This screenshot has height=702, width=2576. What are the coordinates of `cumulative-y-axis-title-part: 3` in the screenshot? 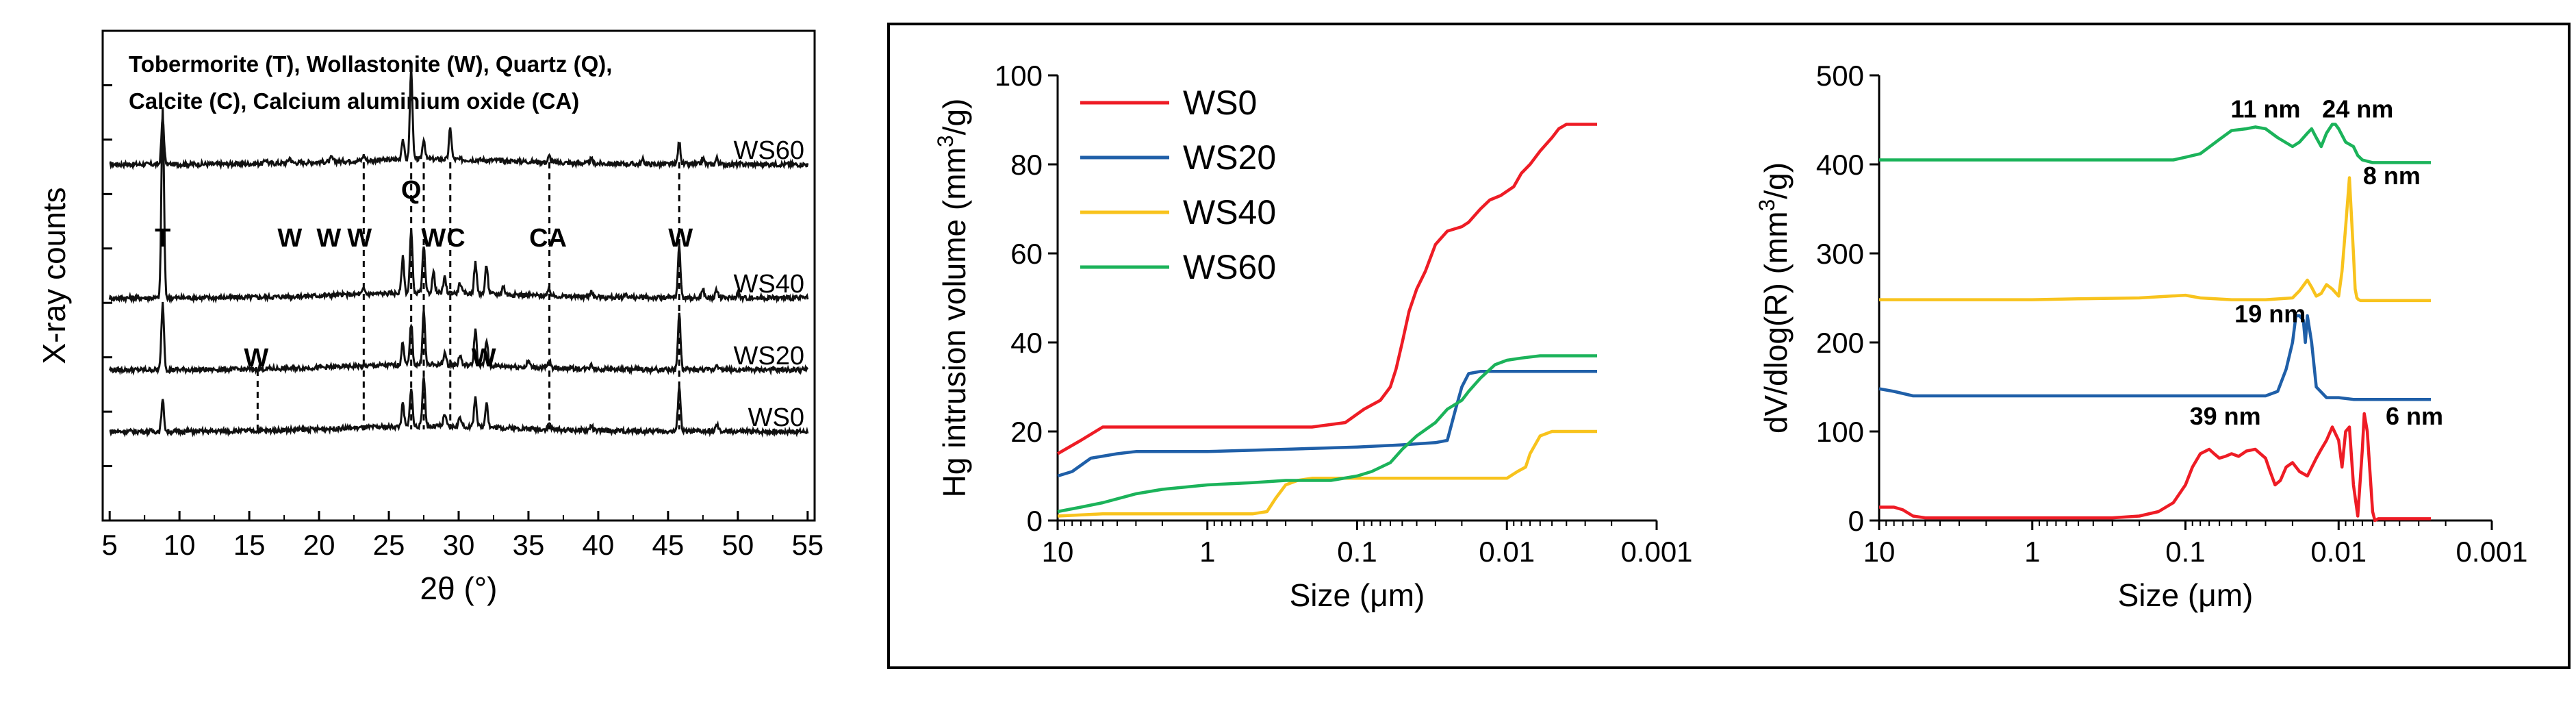 It's located at (946, 141).